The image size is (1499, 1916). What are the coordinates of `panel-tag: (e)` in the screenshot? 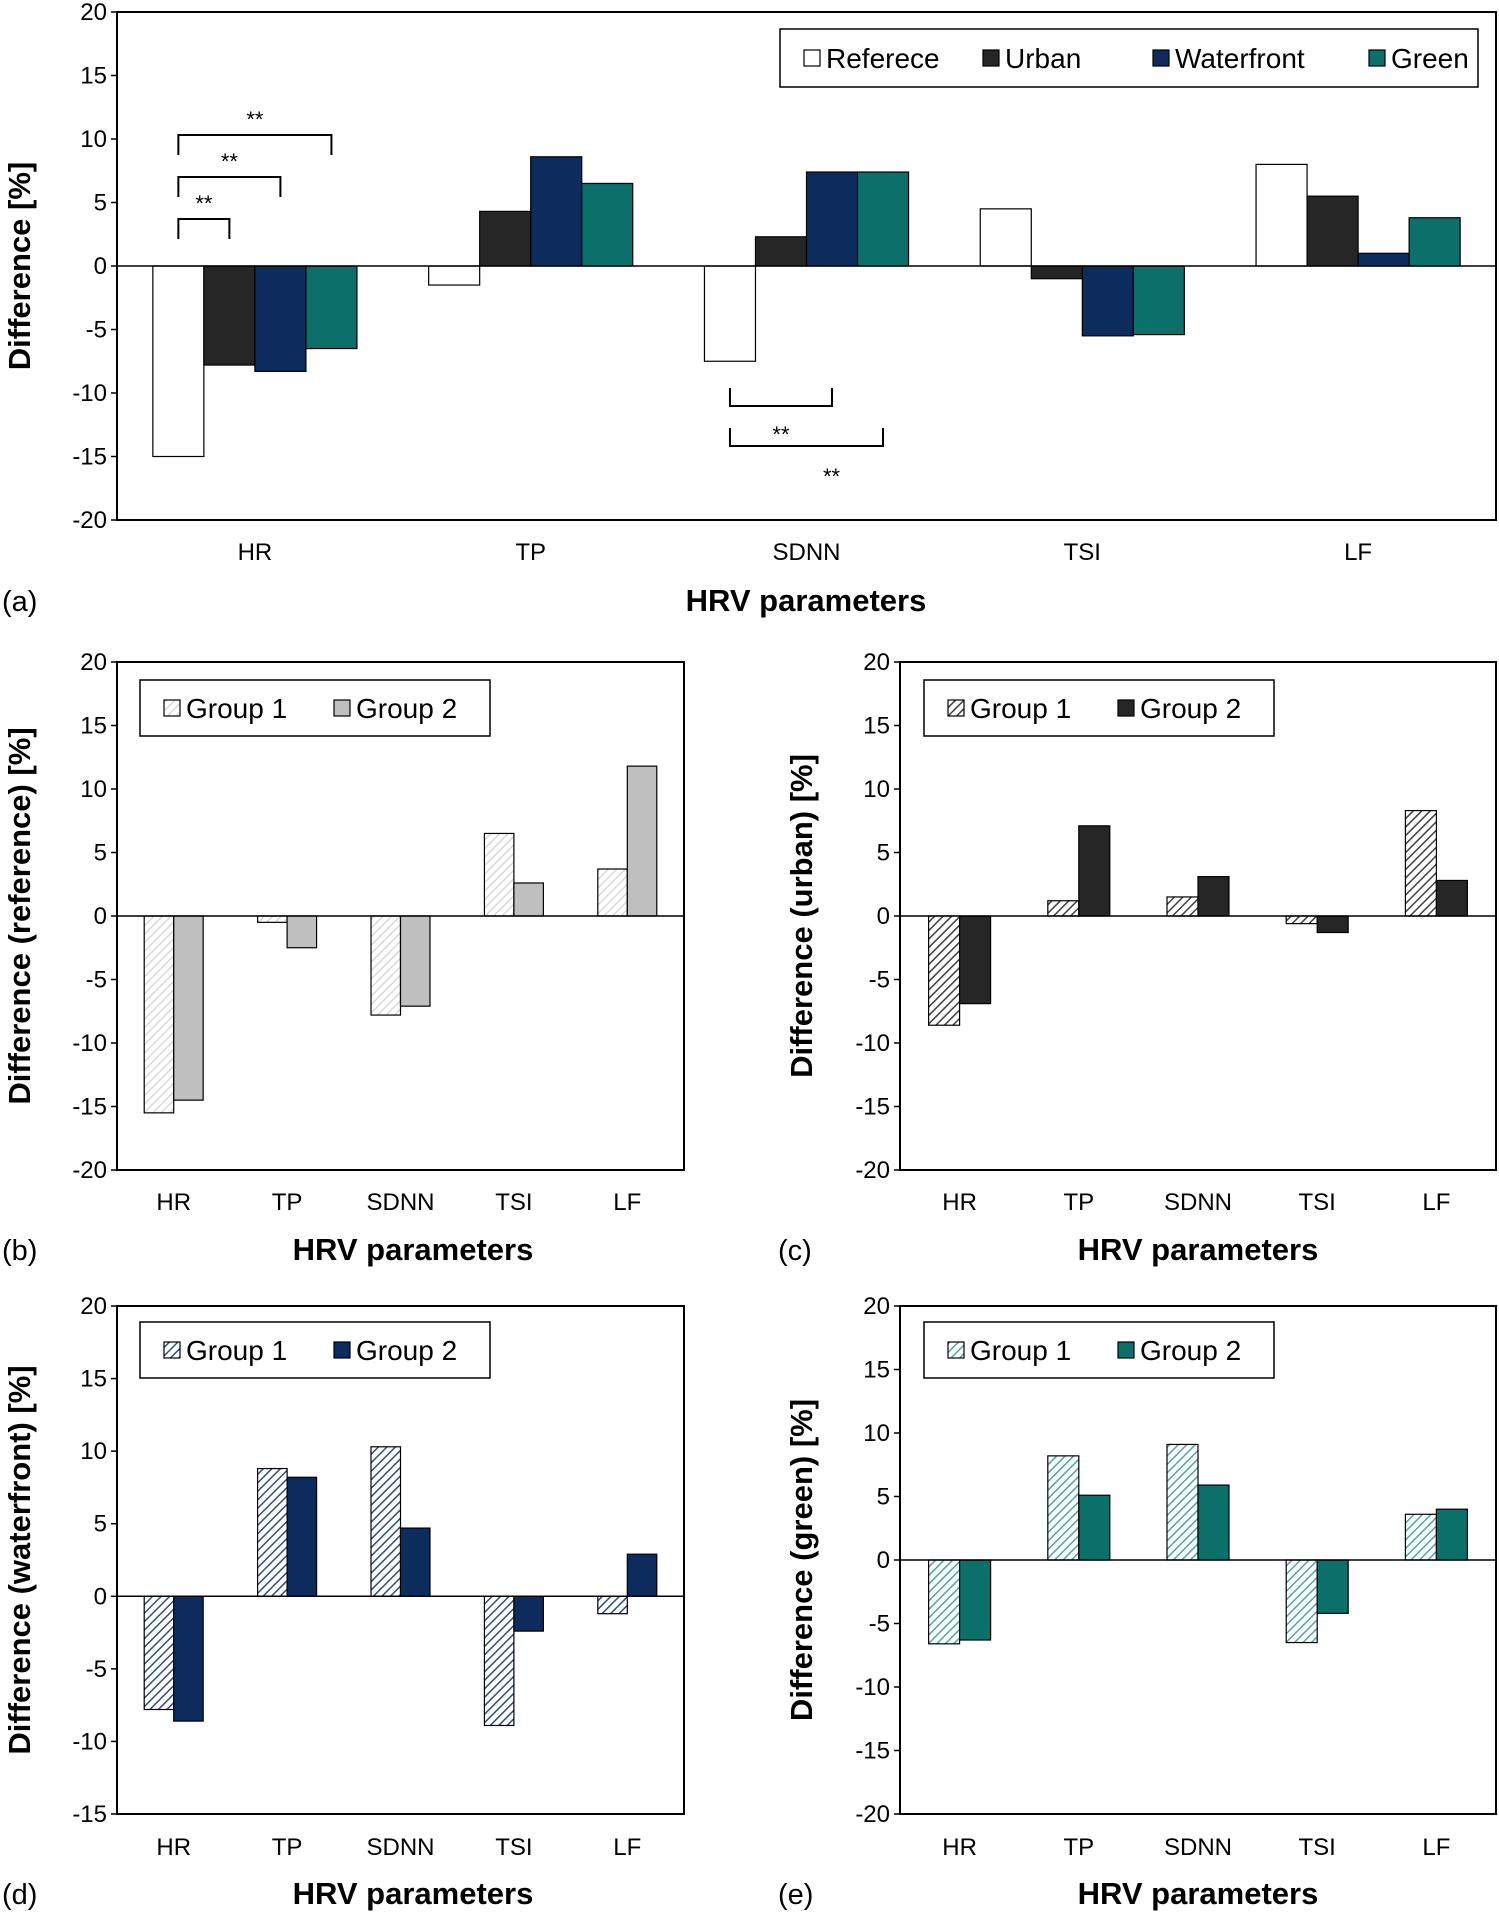 It's located at (795, 1895).